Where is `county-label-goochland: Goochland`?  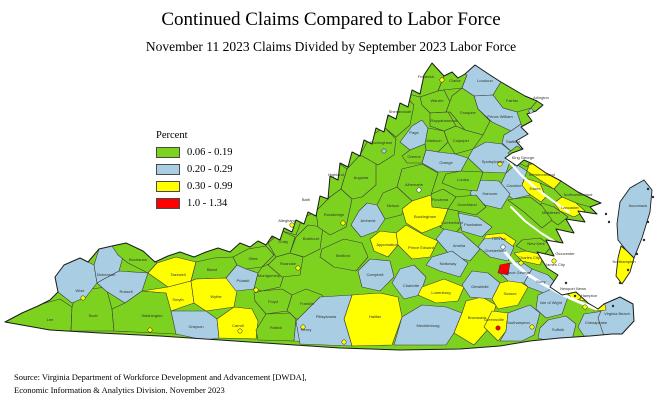 county-label-goochland: Goochland is located at coordinates (466, 204).